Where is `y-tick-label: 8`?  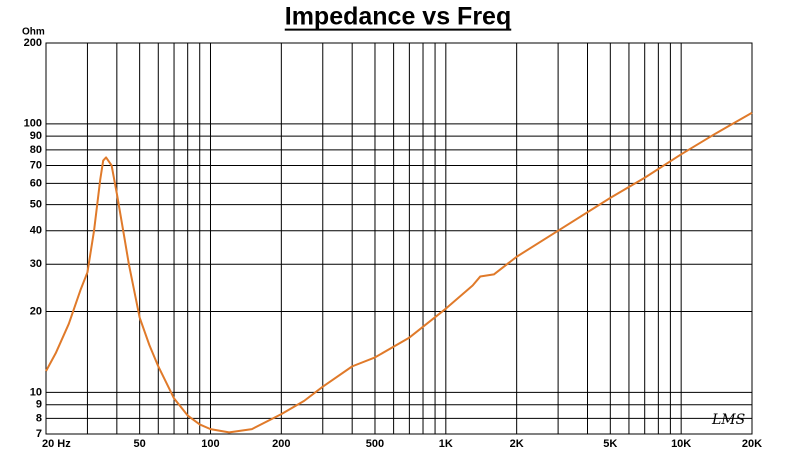 y-tick-label: 8 is located at coordinates (39, 418).